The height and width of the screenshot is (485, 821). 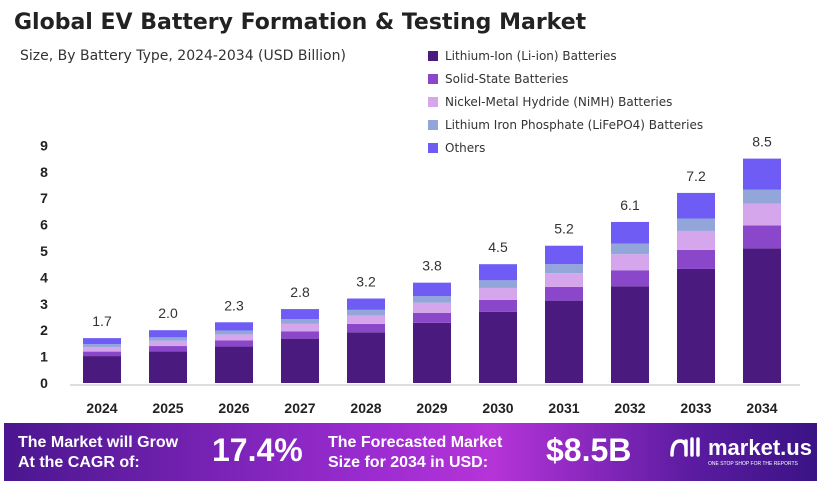 I want to click on x-tick-label: 2033, so click(x=695, y=408).